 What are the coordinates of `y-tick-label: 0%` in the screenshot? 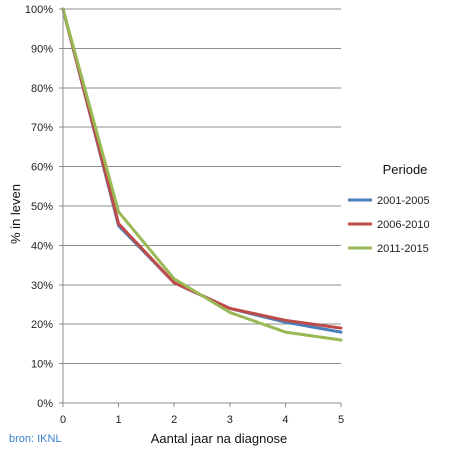 It's located at (45, 404).